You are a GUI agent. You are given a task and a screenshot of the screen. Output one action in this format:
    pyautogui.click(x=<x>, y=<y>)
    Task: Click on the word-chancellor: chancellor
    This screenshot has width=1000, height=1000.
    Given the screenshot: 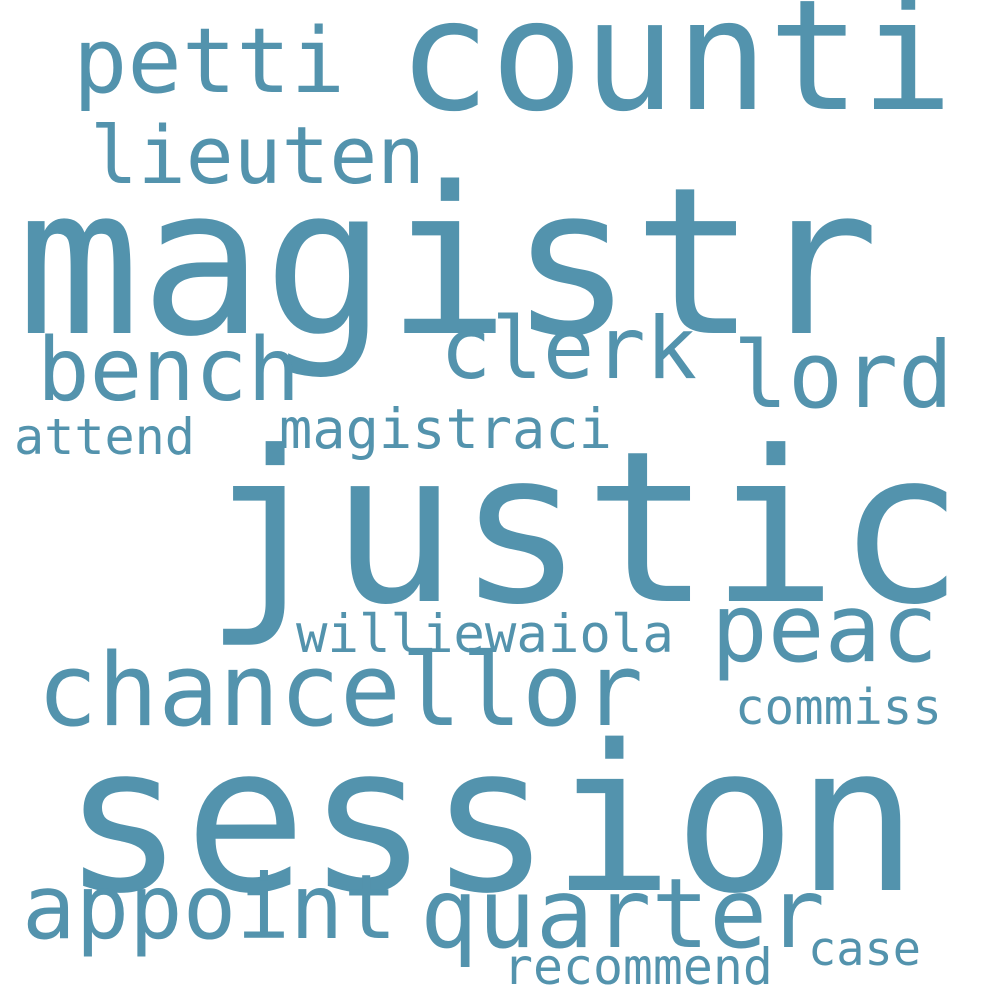 What is the action you would take?
    pyautogui.click(x=340, y=690)
    